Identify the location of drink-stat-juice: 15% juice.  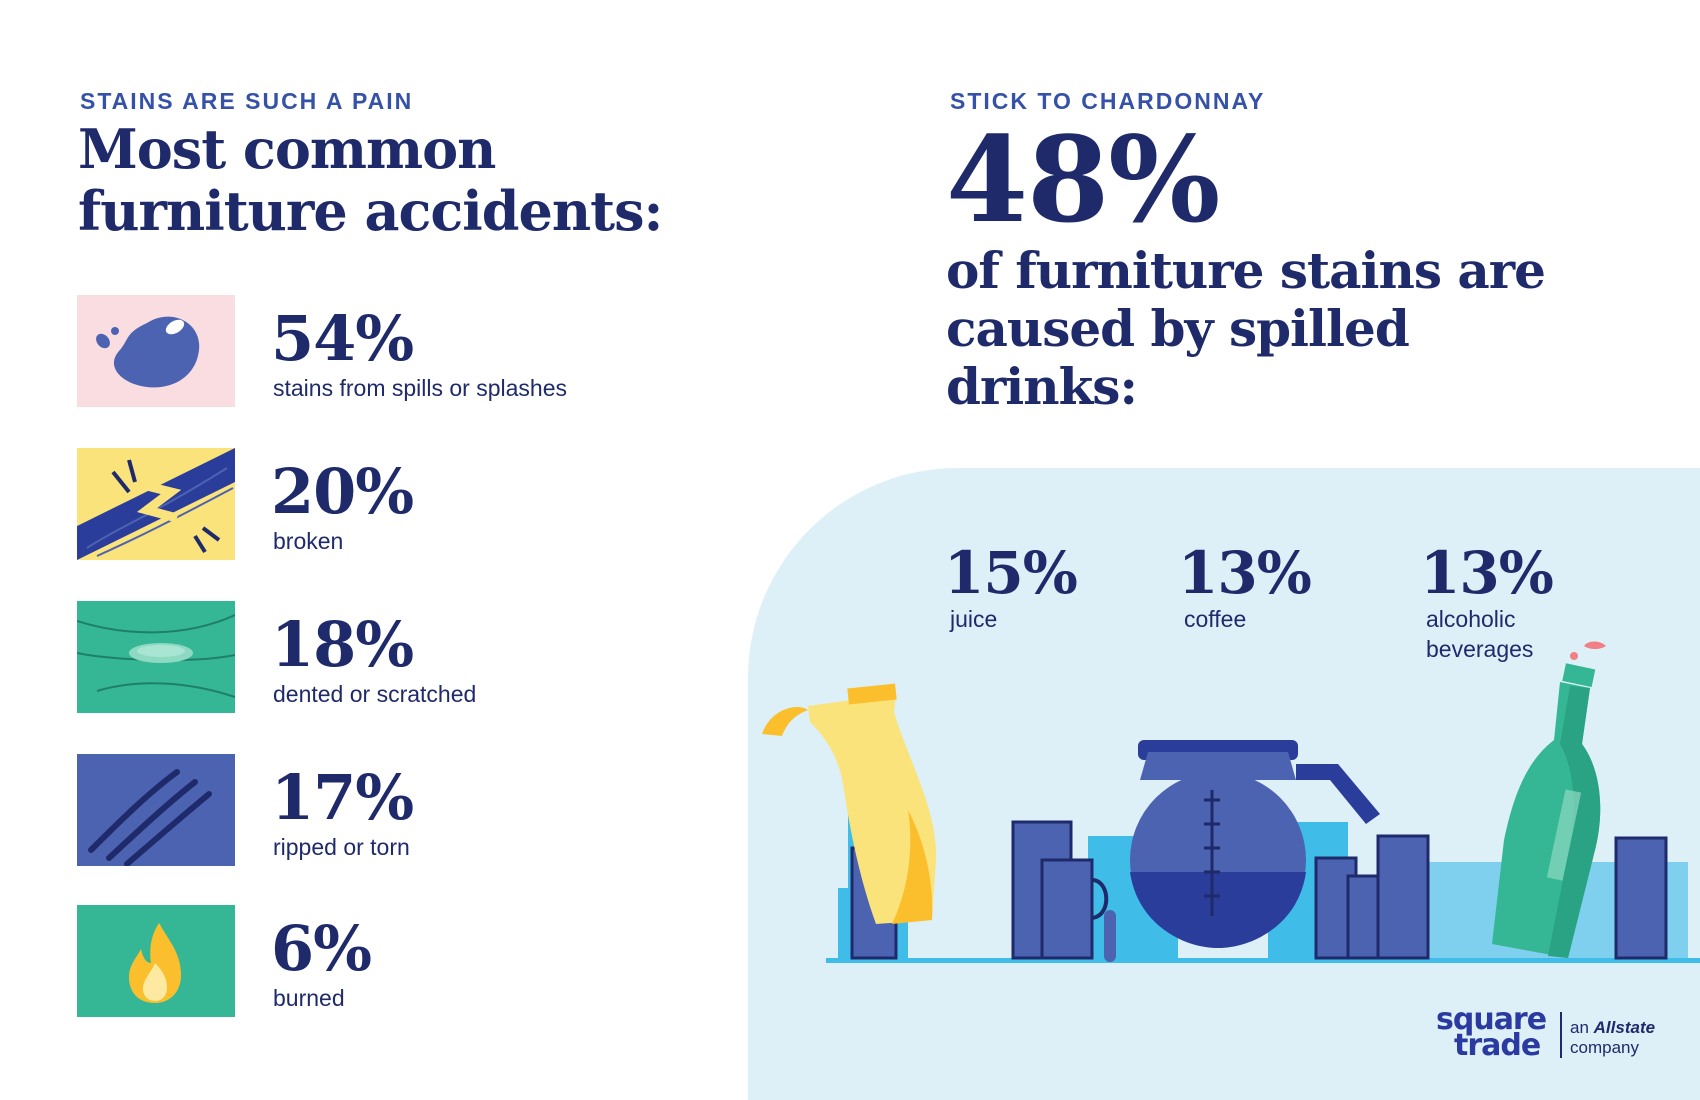
(1011, 586).